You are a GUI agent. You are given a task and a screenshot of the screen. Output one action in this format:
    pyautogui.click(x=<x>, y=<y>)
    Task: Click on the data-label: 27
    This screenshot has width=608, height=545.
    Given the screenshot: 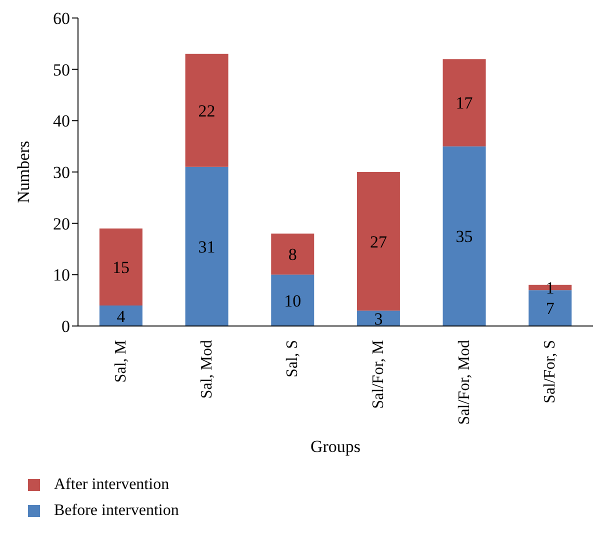 What is the action you would take?
    pyautogui.click(x=379, y=242)
    